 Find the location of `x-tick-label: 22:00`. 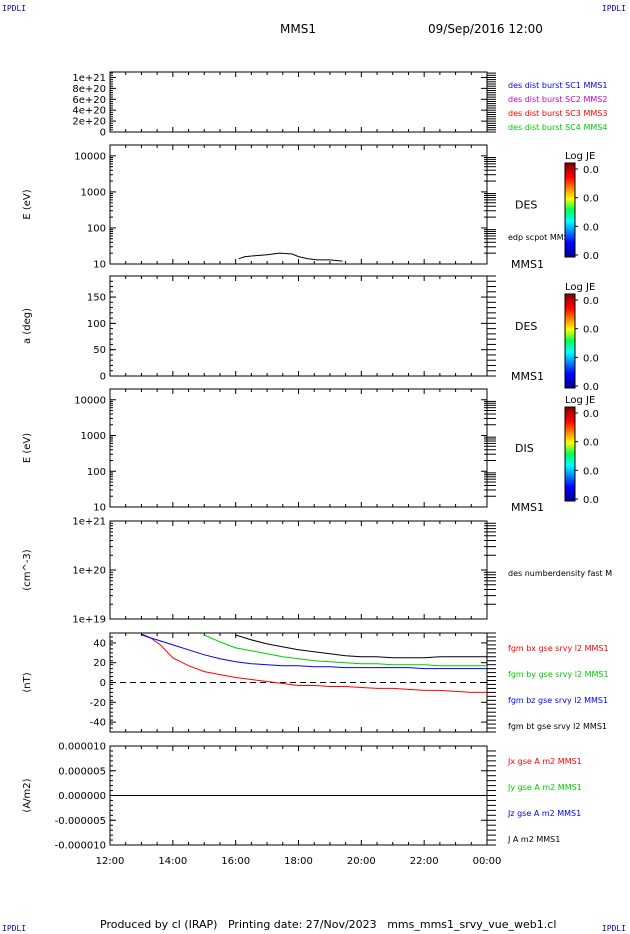

x-tick-label: 22:00 is located at coordinates (424, 861).